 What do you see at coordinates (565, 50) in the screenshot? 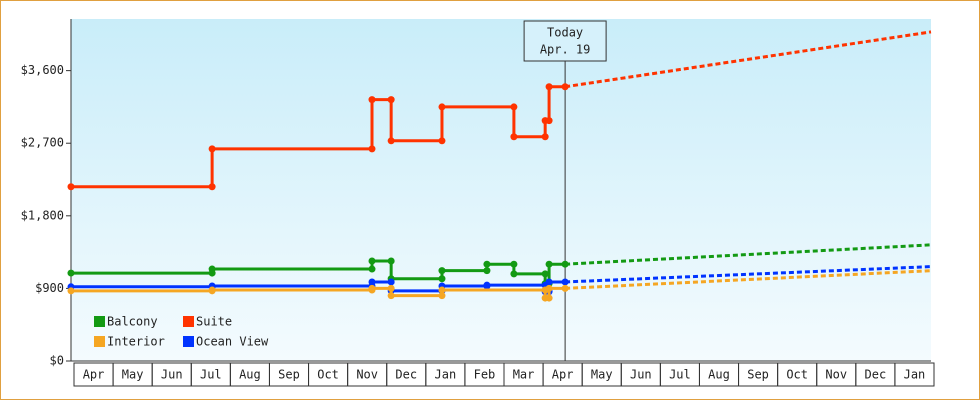
I see `today-date: Apr. 19` at bounding box center [565, 50].